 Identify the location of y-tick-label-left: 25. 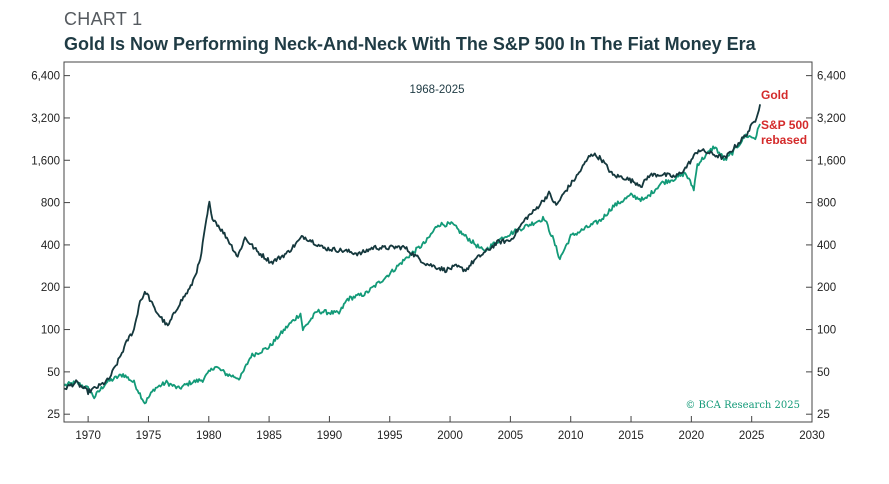
(53, 415).